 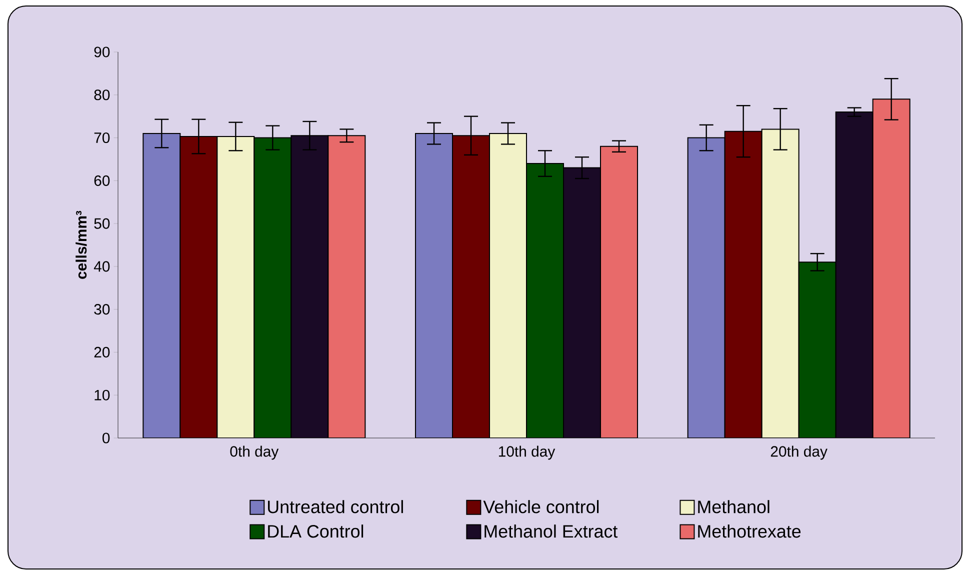 What do you see at coordinates (335, 507) in the screenshot?
I see `legend-label: Untreated control` at bounding box center [335, 507].